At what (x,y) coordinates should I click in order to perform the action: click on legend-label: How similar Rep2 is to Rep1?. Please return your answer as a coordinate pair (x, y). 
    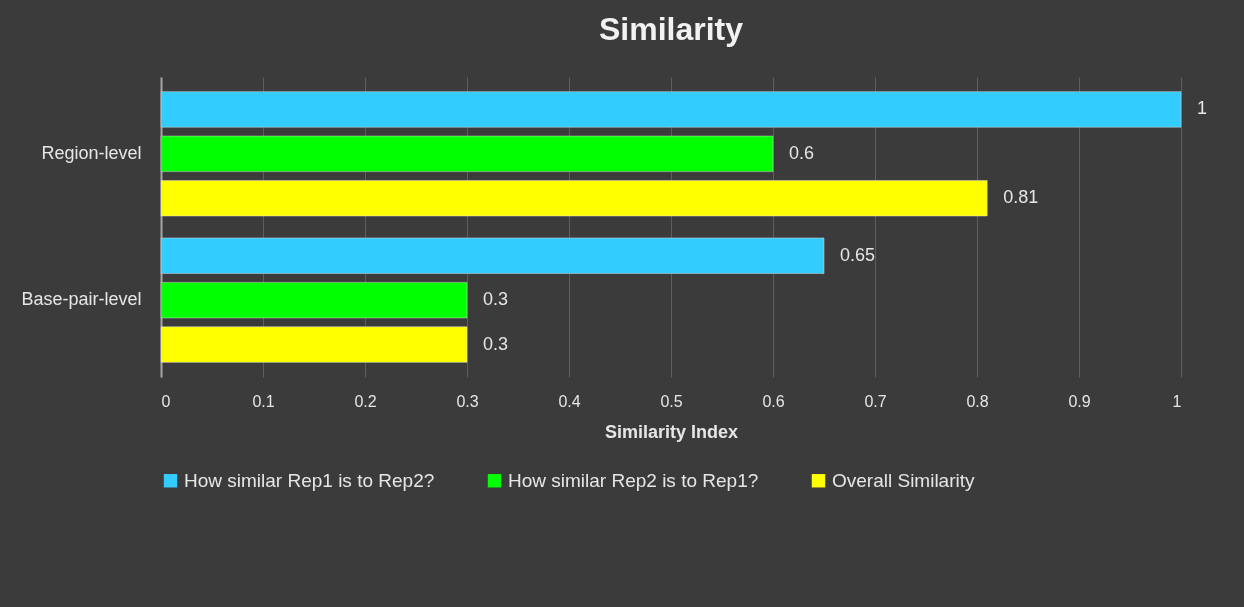
    Looking at the image, I should click on (633, 480).